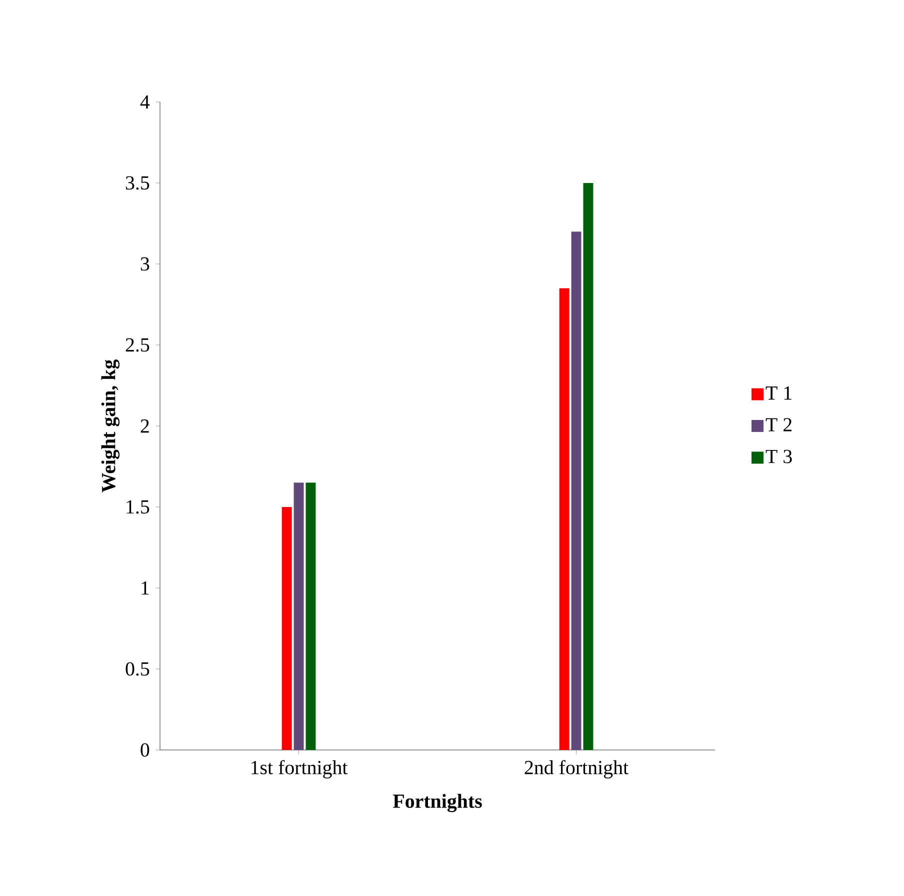 Image resolution: width=904 pixels, height=896 pixels. I want to click on y-tick-label: 2, so click(144, 426).